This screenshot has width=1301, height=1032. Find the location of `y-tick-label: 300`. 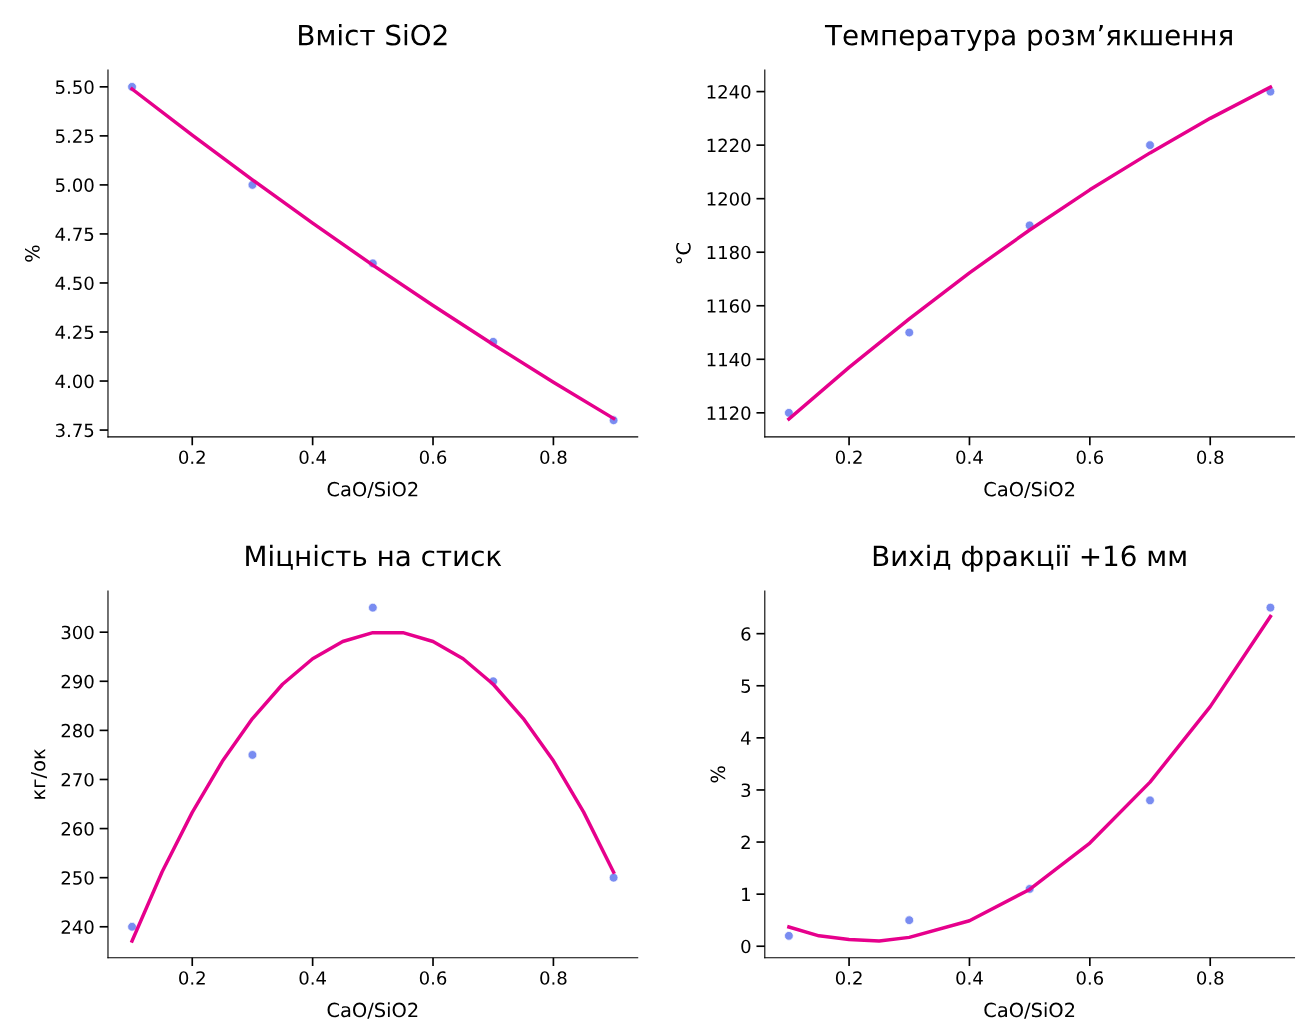

y-tick-label: 300 is located at coordinates (77, 632).